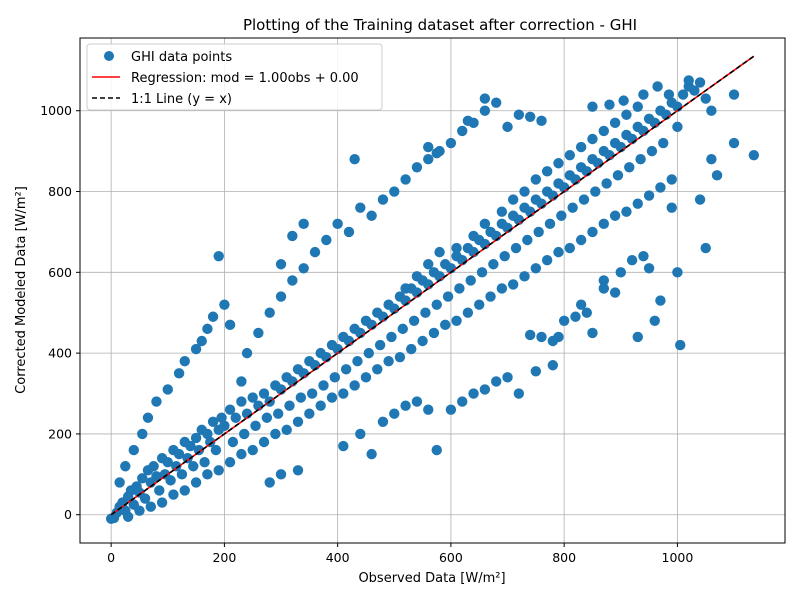  Describe the element at coordinates (224, 557) in the screenshot. I see `x-tick-label: 200` at that location.